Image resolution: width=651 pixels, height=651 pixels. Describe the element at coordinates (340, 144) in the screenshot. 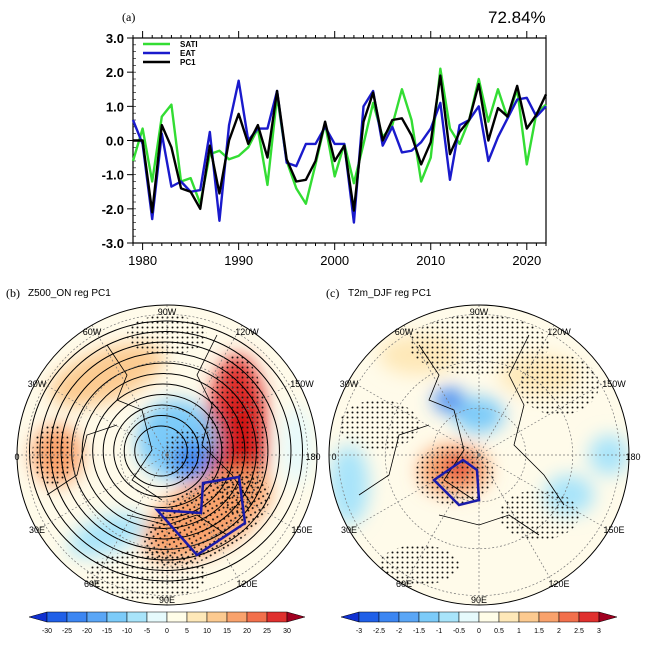

I see `series-line-pc1` at that location.